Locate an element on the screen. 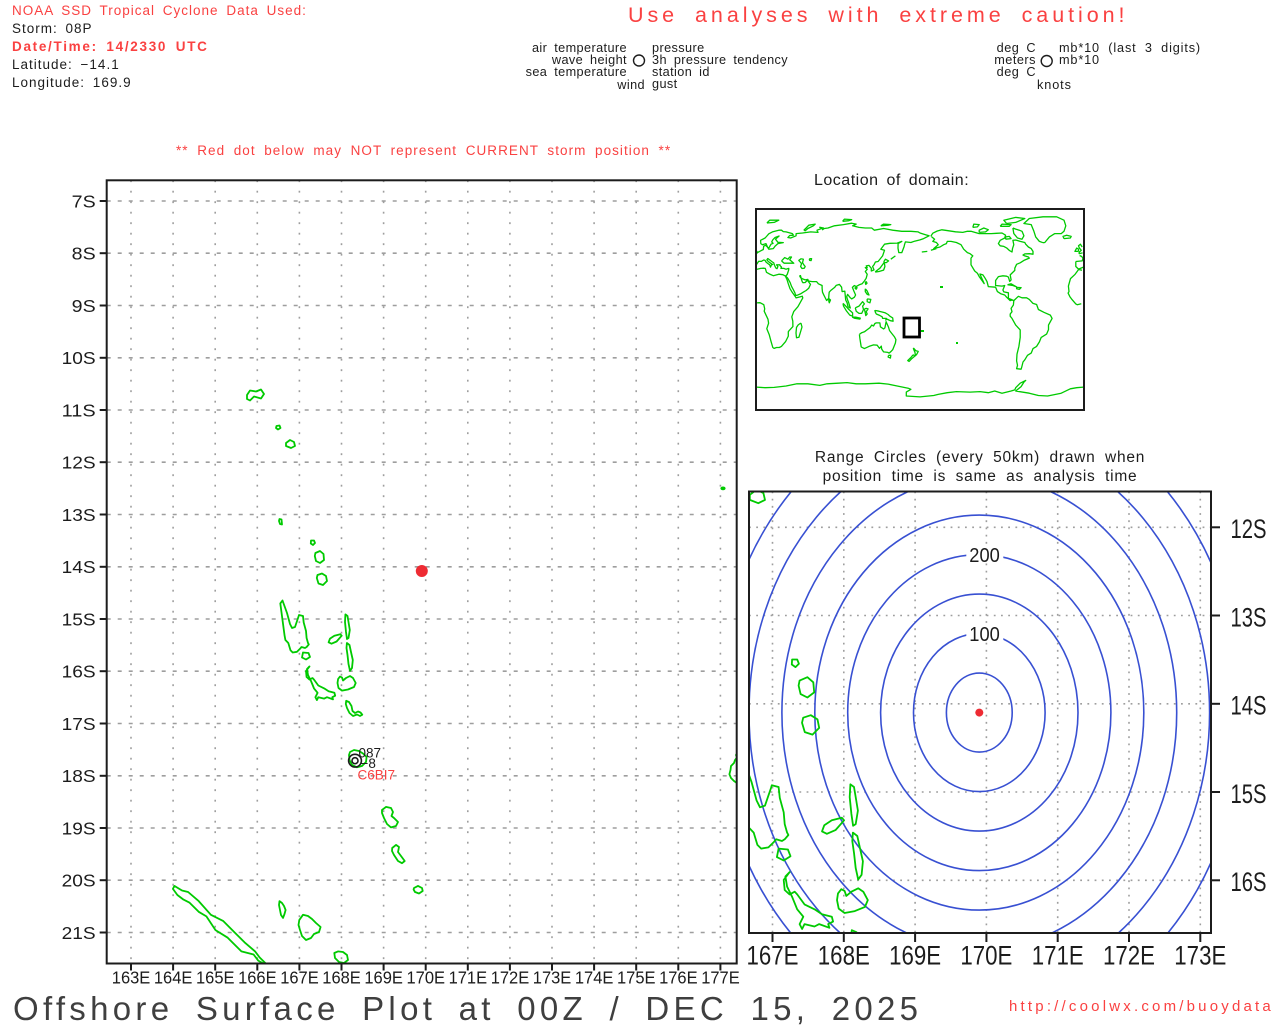 The image size is (1280, 1028). svg-text: 8S is located at coordinates (84, 254).